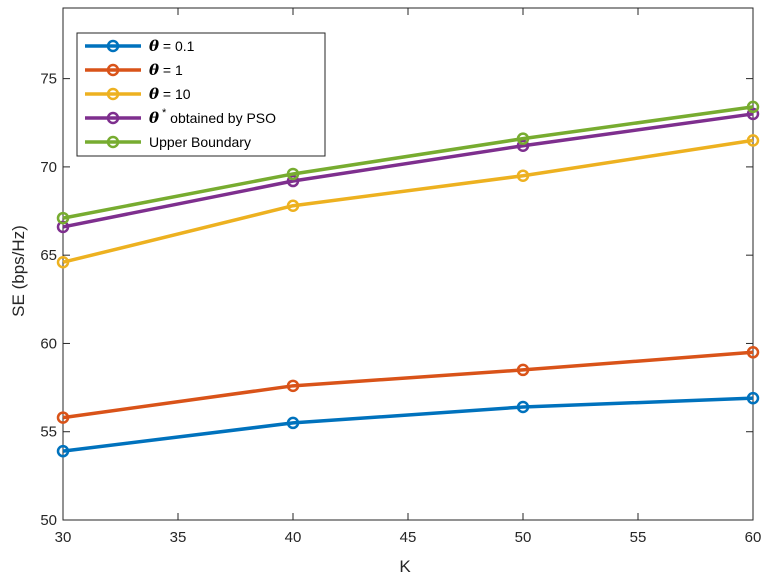 Image resolution: width=766 pixels, height=579 pixels. I want to click on y-tick-label: 70, so click(48, 167).